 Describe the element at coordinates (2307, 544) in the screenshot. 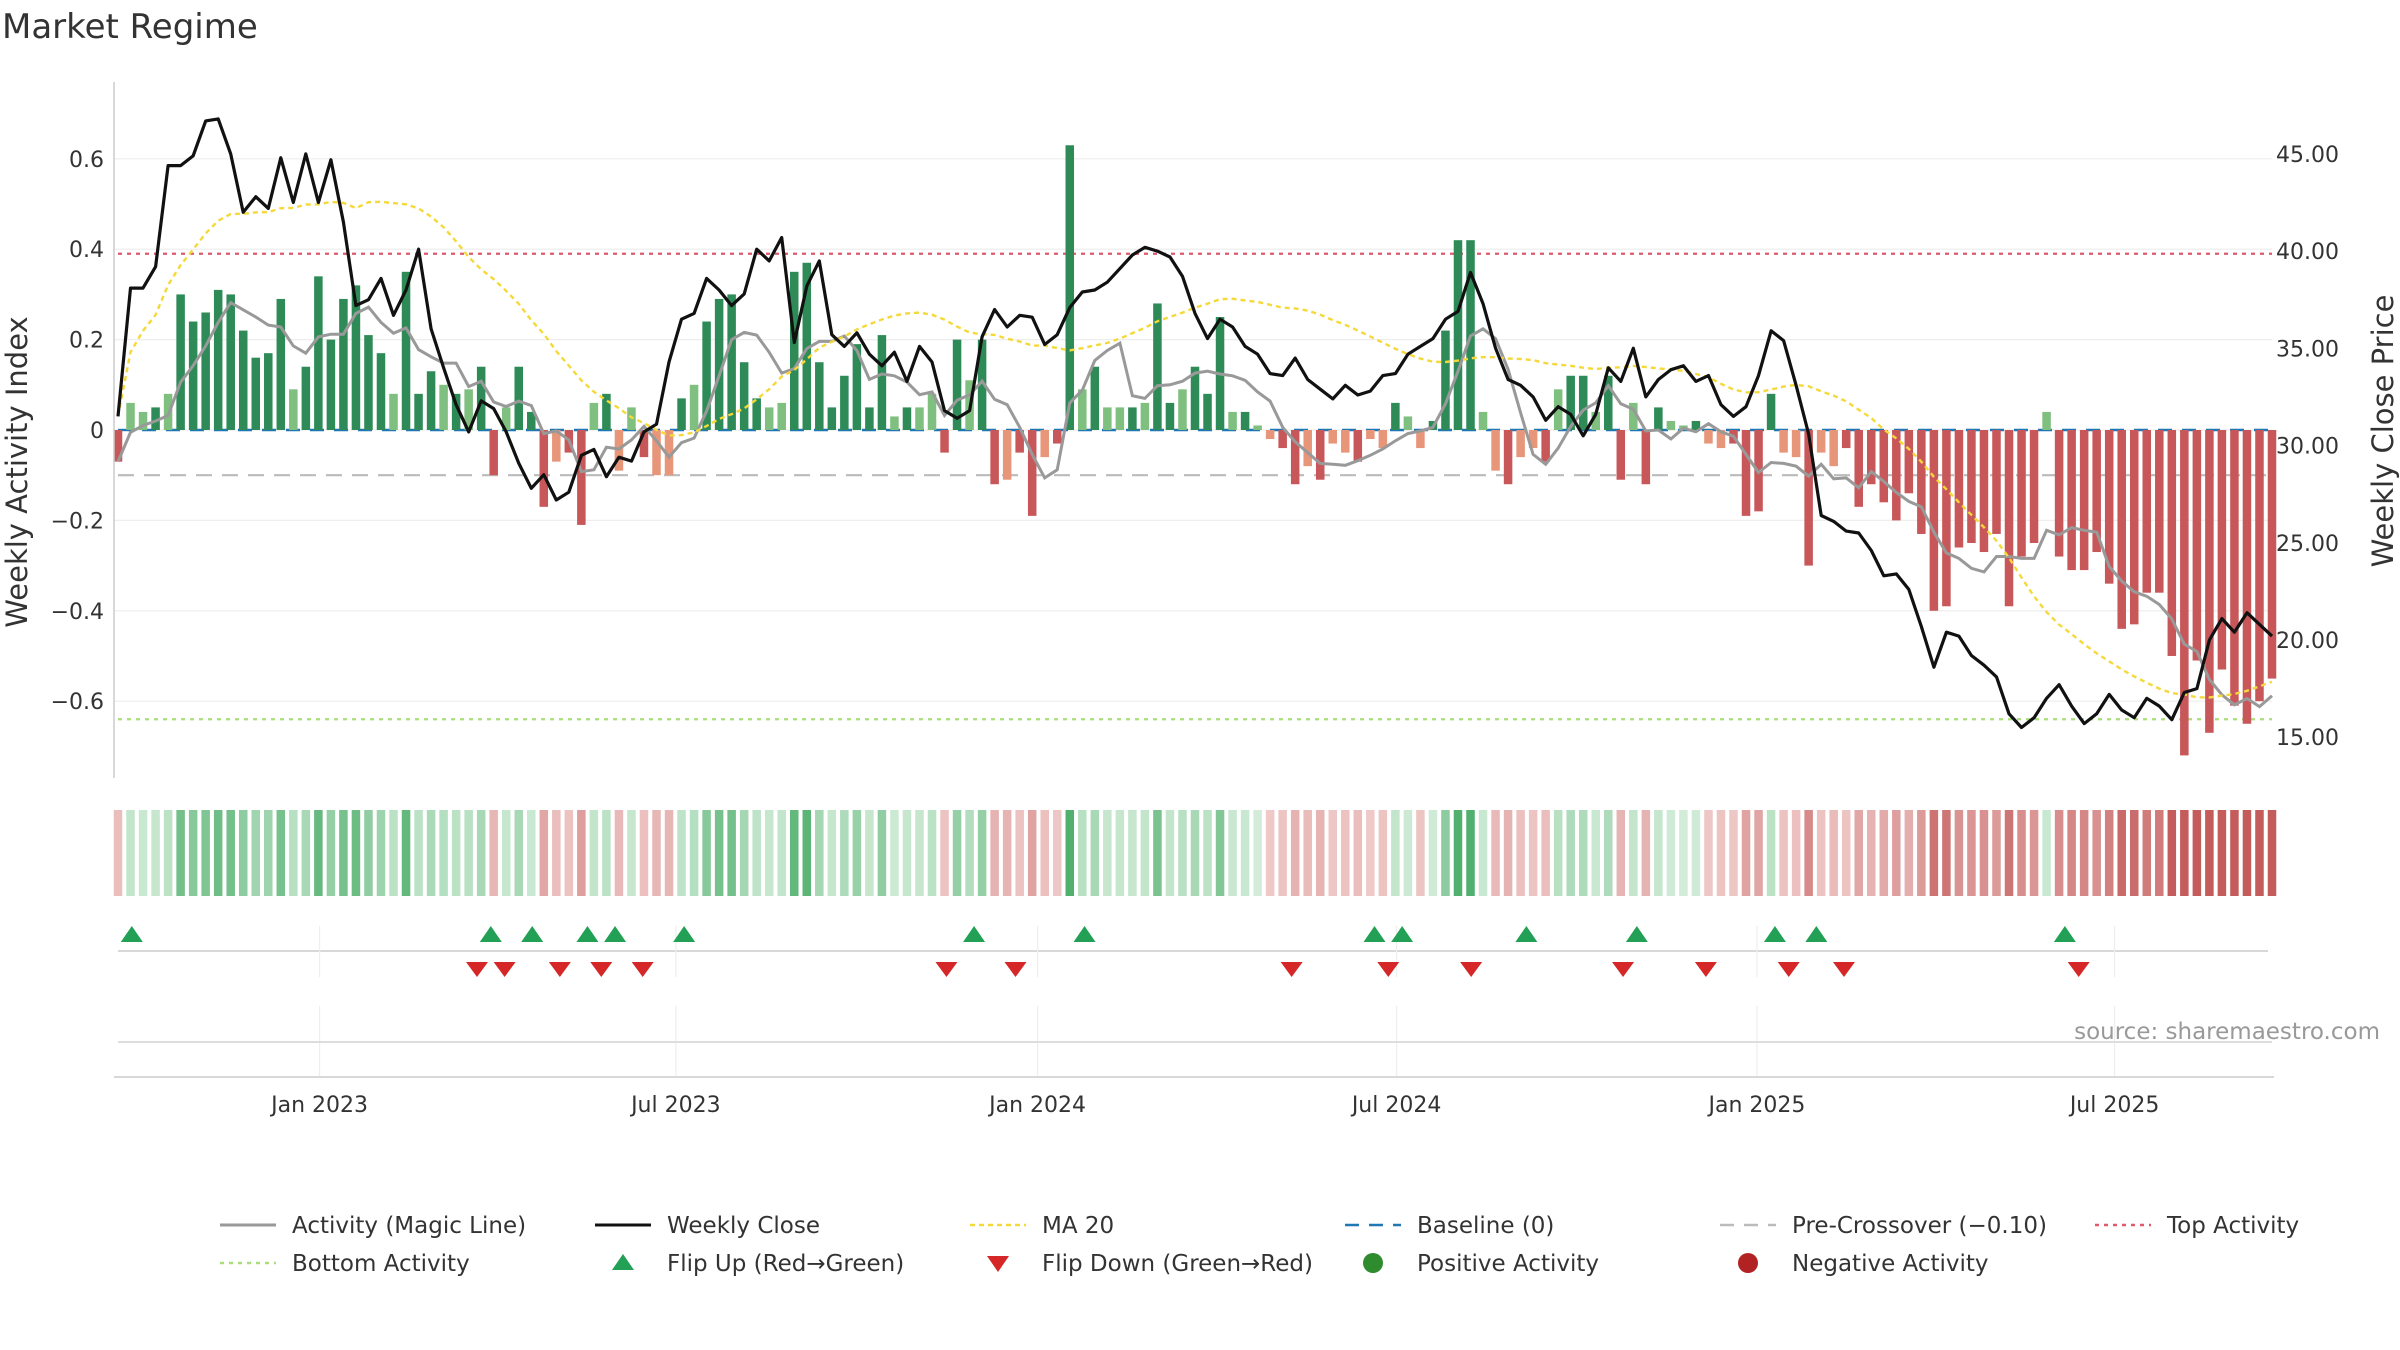

I see `right-y-tick-4: 25.00` at that location.